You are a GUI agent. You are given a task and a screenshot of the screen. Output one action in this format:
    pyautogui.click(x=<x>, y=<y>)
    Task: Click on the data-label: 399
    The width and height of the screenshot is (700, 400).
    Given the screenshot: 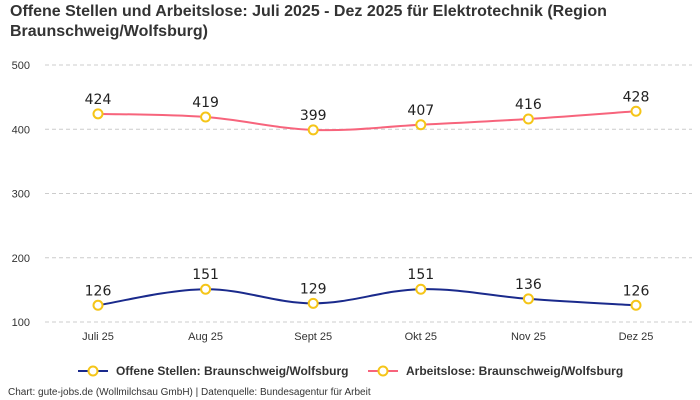 What is the action you would take?
    pyautogui.click(x=313, y=116)
    